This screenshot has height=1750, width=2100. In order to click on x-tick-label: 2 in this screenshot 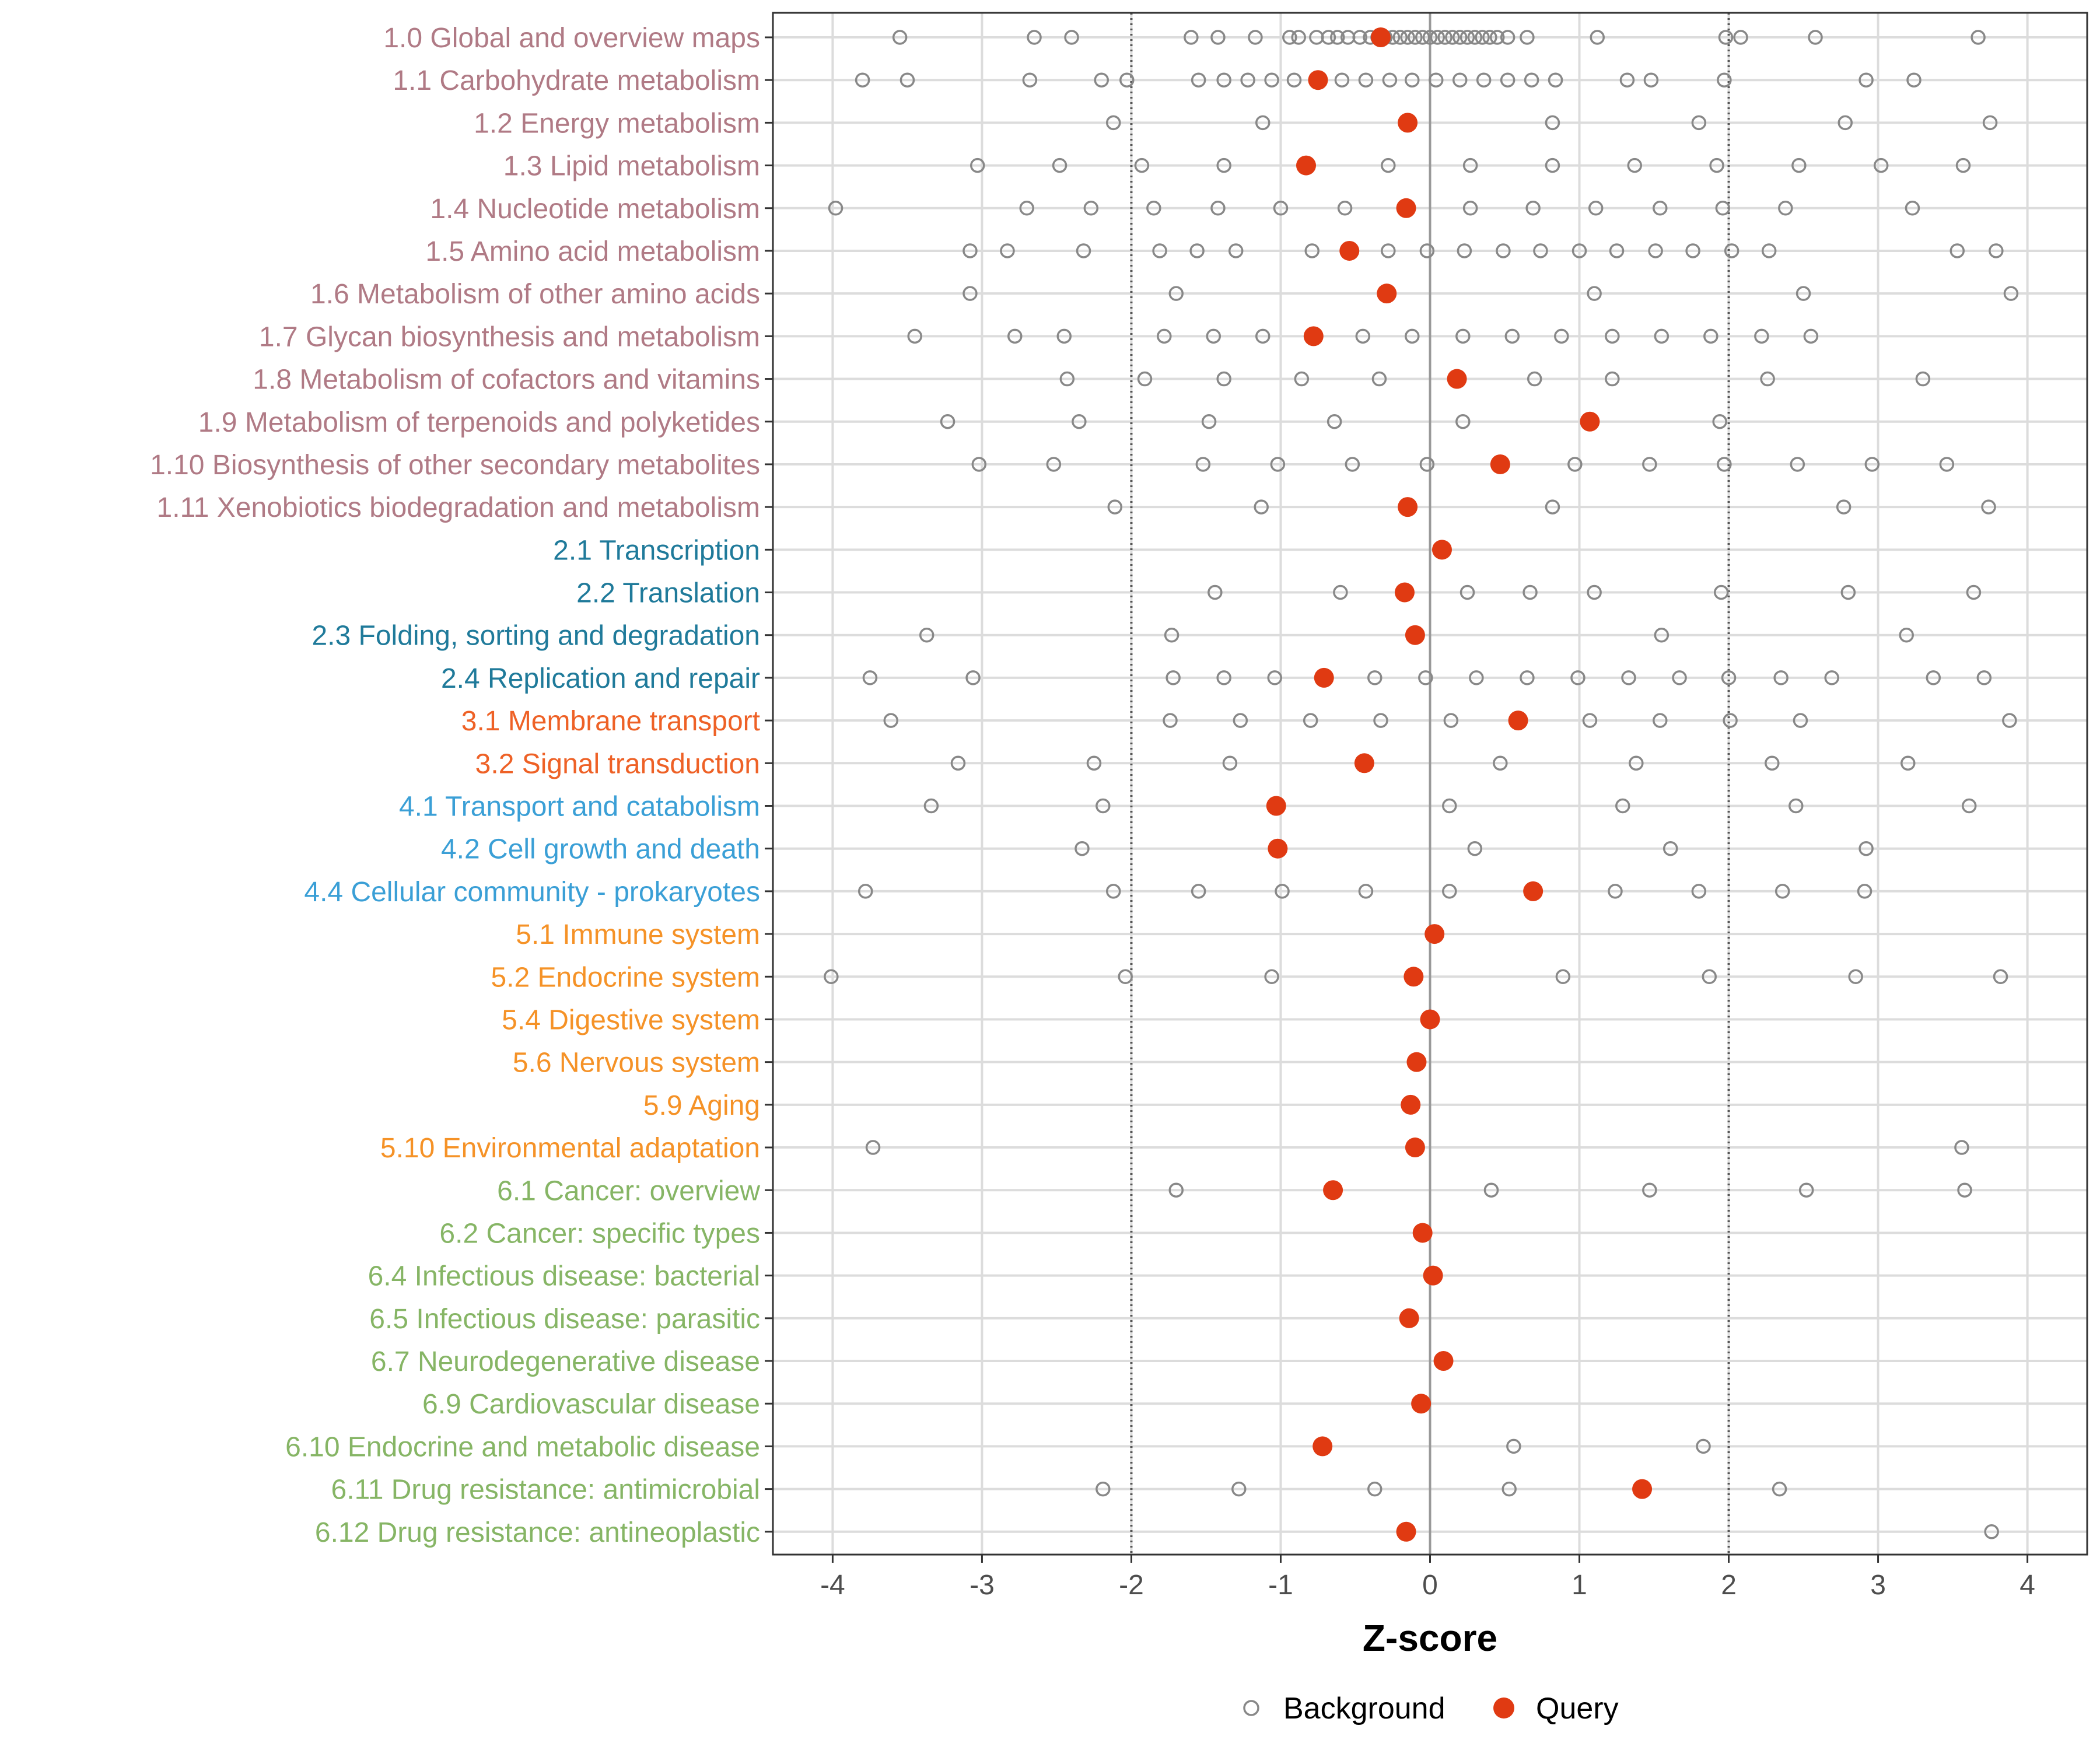, I will do `click(1729, 1585)`.